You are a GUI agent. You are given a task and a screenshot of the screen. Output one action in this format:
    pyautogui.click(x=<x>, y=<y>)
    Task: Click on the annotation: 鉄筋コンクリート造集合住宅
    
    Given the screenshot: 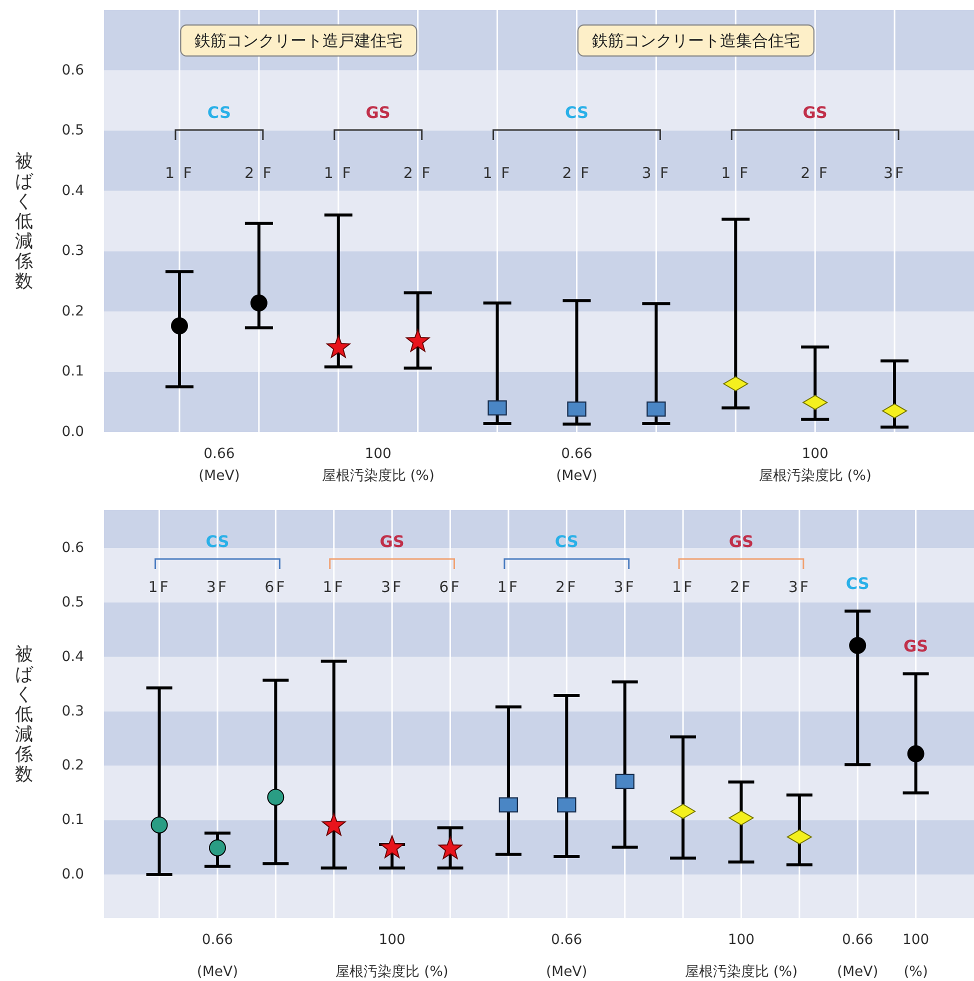 What is the action you would take?
    pyautogui.click(x=696, y=40)
    